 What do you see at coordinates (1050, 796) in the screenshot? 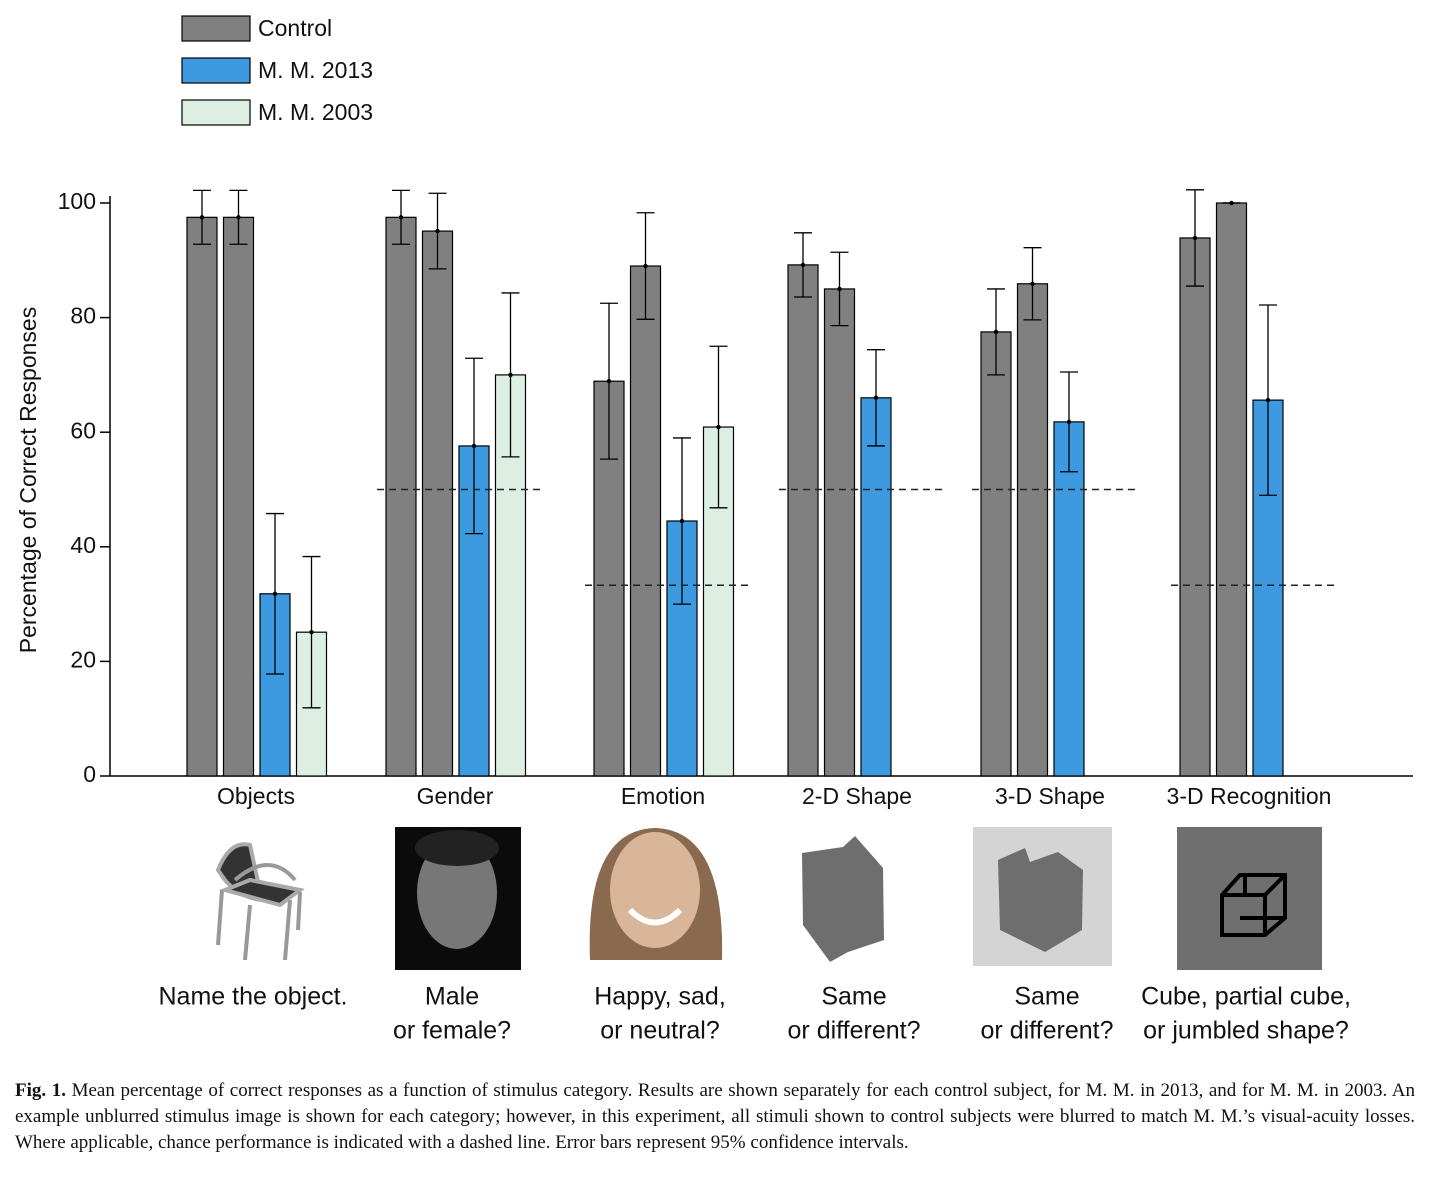
I see `x-tick-label: 3-D Shape` at bounding box center [1050, 796].